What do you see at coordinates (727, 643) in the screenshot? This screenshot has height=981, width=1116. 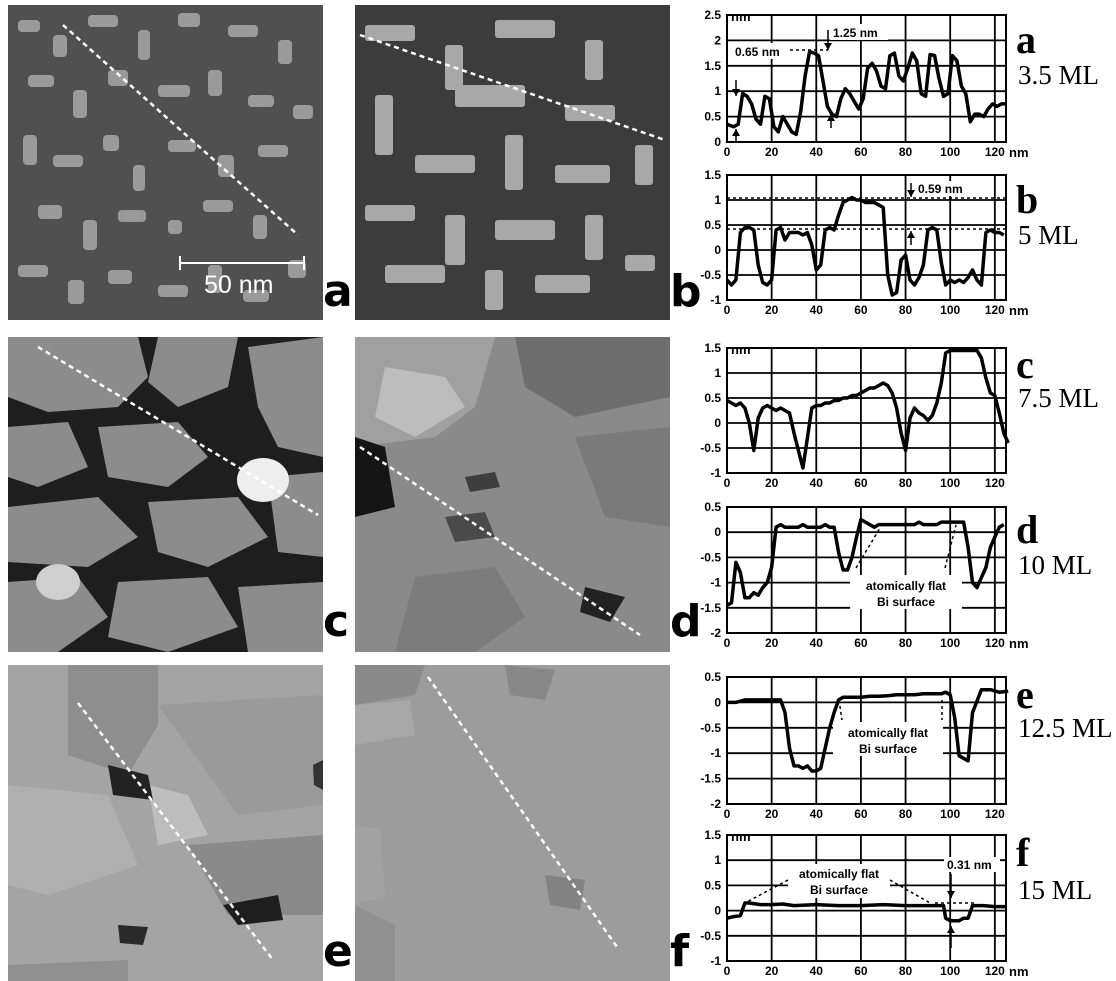 I see `x-tick-label-d: 0` at bounding box center [727, 643].